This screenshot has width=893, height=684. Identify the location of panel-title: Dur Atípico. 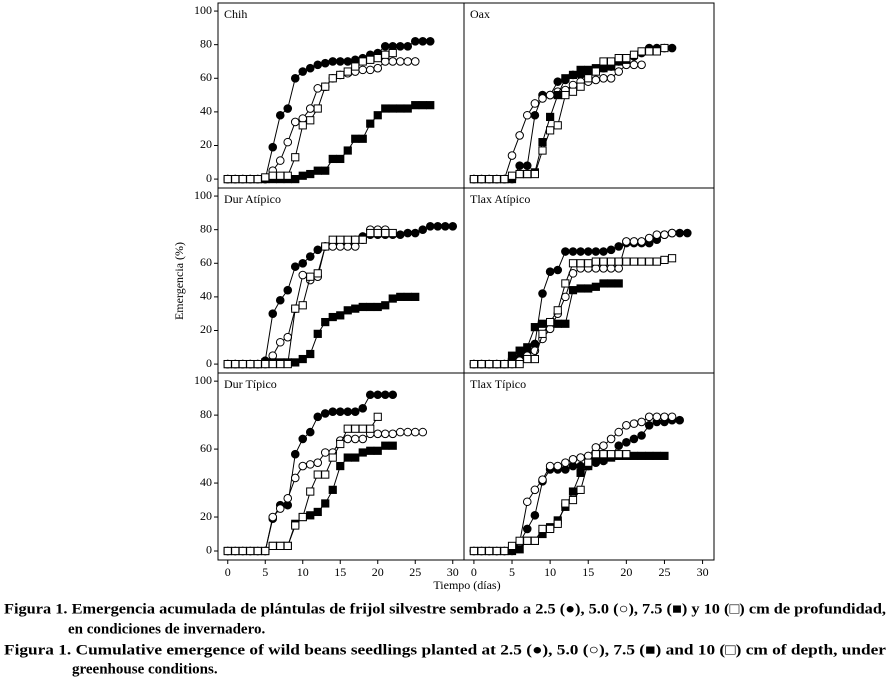
(252, 199).